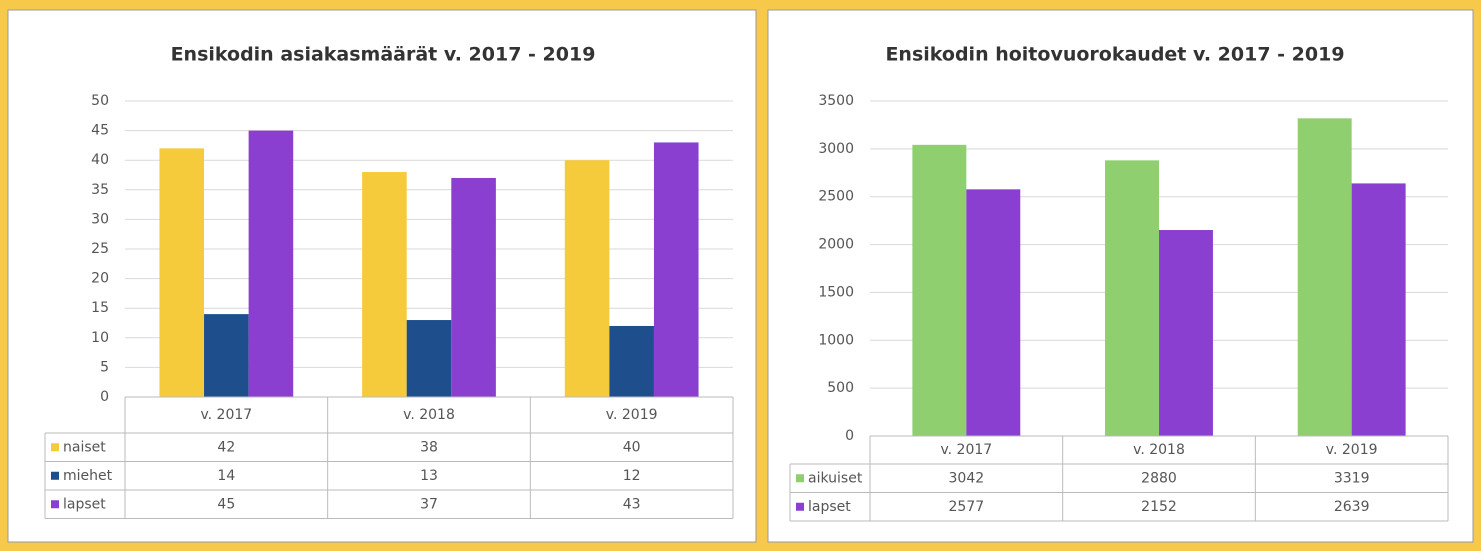 This screenshot has width=1481, height=551. I want to click on y-tick-label: 50, so click(100, 101).